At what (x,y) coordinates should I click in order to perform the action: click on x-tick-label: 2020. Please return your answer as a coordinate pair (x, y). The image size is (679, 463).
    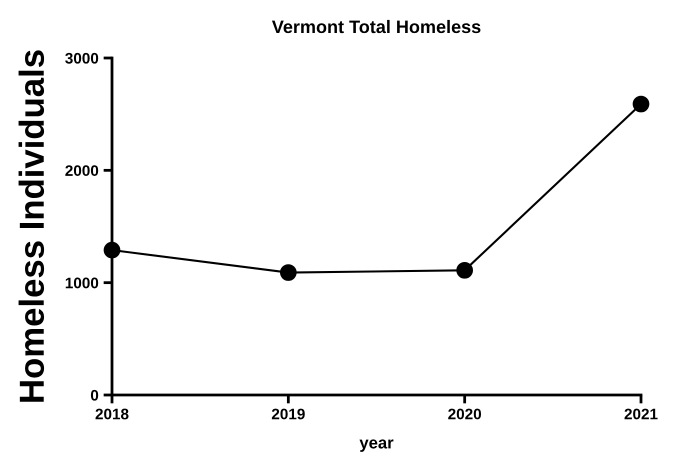
    Looking at the image, I should click on (465, 414).